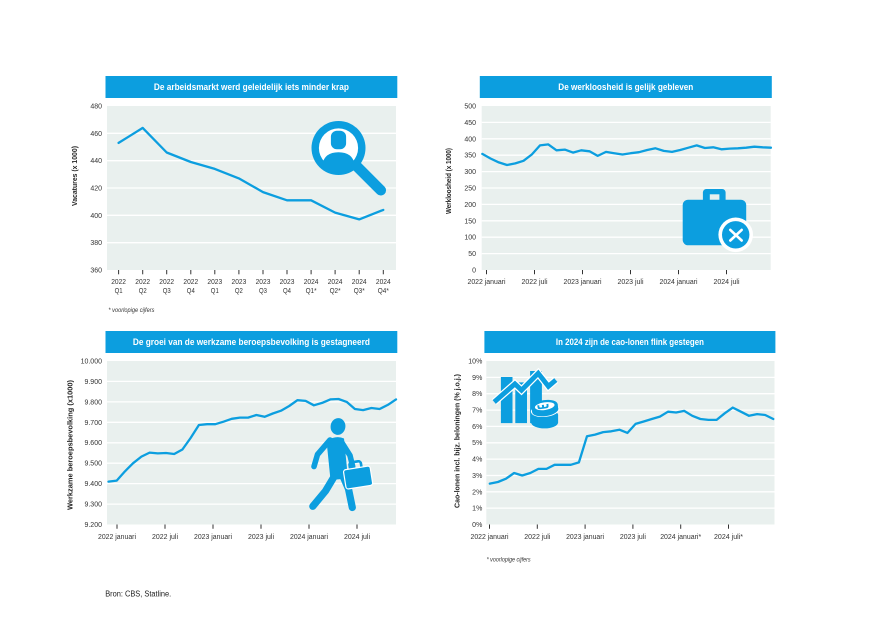  Describe the element at coordinates (96, 271) in the screenshot. I see `svg-text: 360` at that location.